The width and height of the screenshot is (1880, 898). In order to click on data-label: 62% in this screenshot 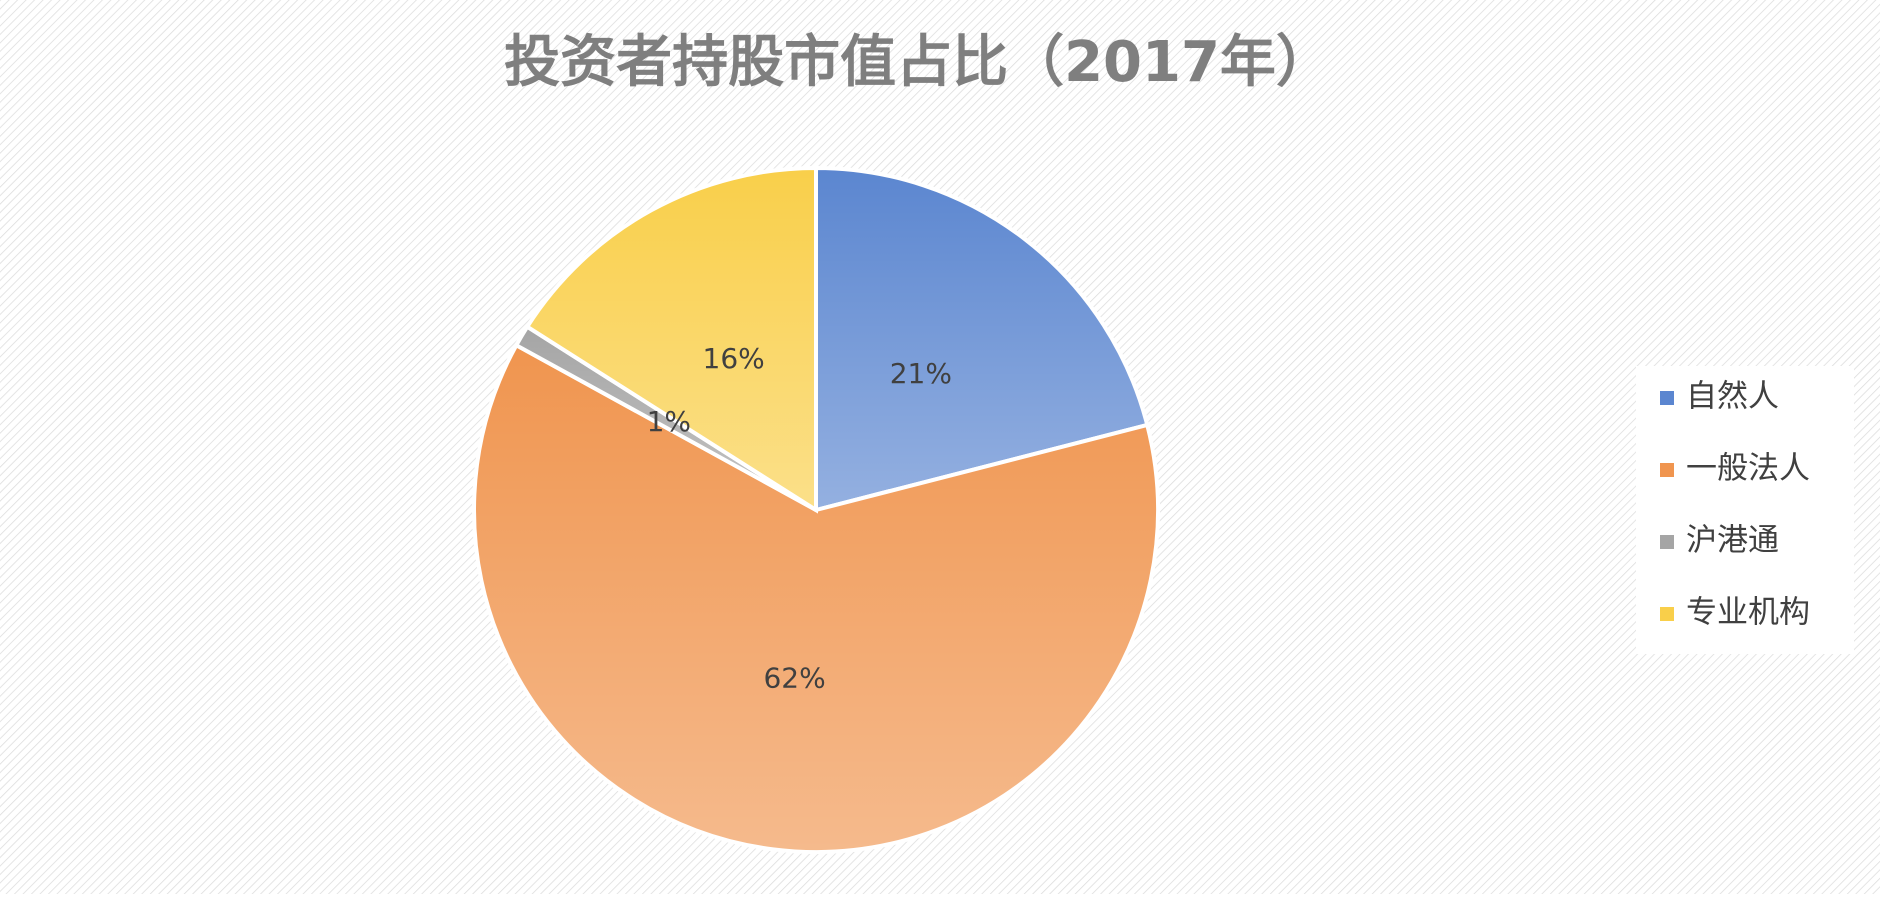, I will do `click(794, 678)`.